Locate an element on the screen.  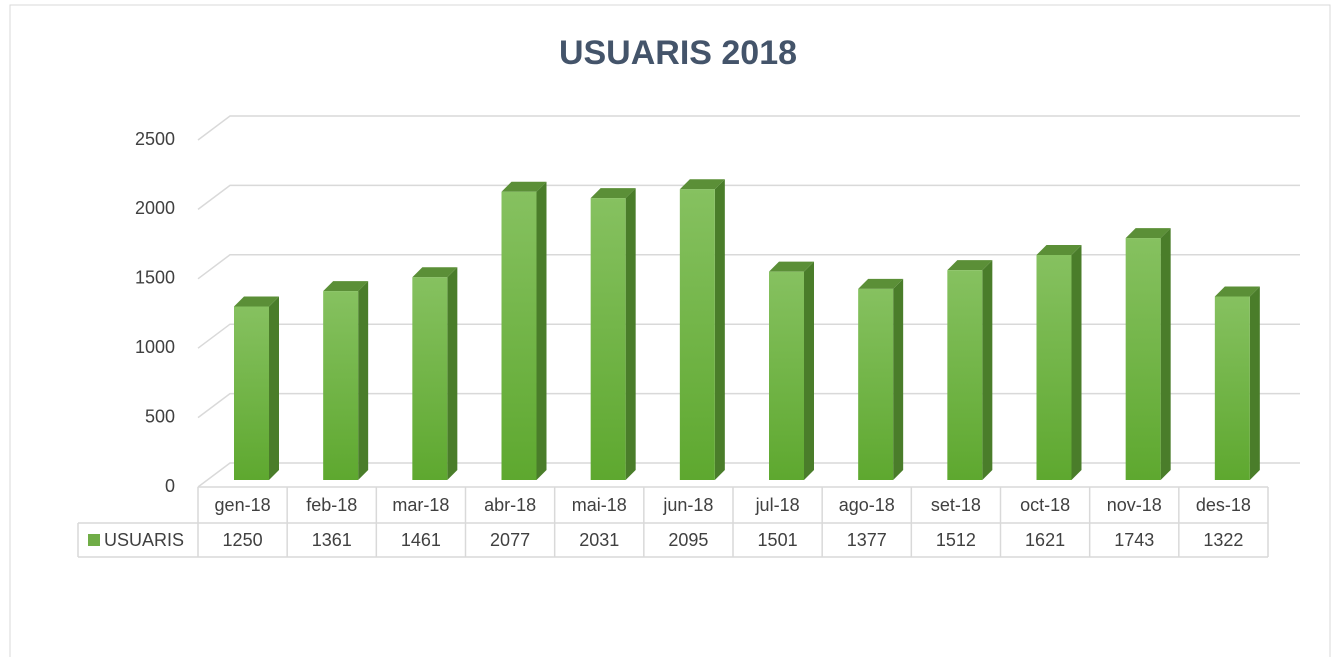
table-value: 1322 is located at coordinates (1223, 540).